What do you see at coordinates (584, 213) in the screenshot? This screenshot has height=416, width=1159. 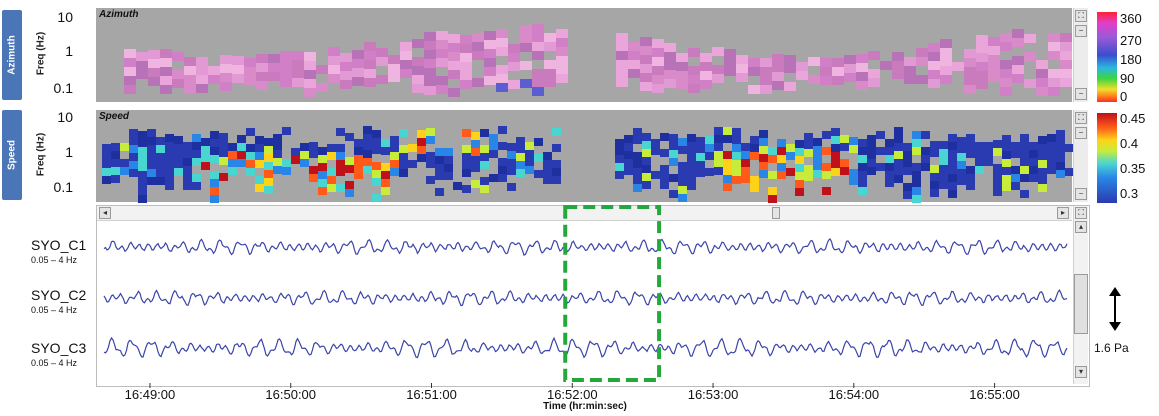 I see `hscrollbar: ◂ ▸` at bounding box center [584, 213].